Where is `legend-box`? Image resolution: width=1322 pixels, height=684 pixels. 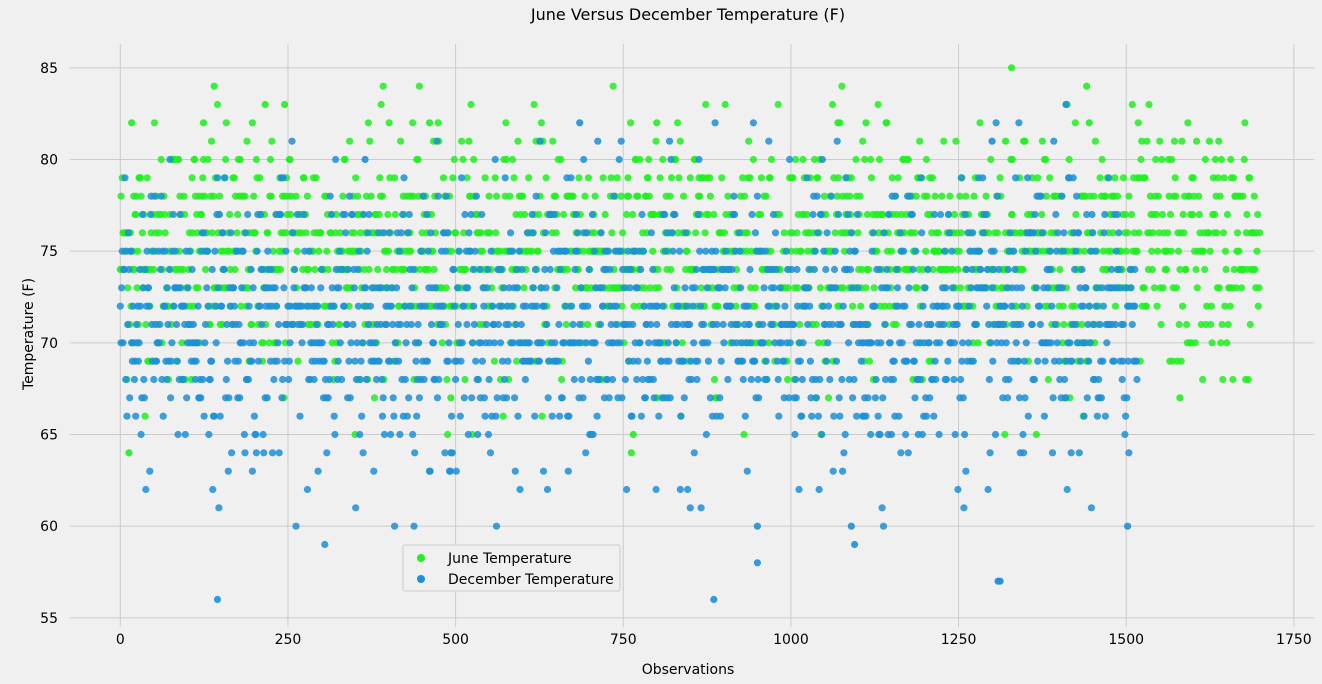 legend-box is located at coordinates (511, 568).